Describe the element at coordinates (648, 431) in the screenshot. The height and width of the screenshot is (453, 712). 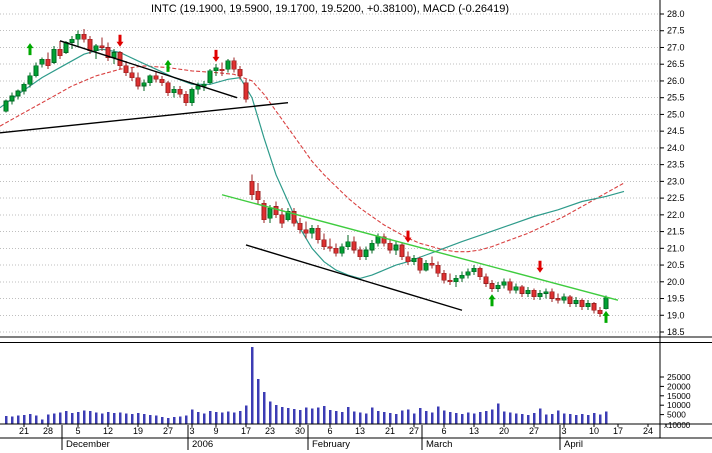
I see `day-tick-label: 24` at that location.